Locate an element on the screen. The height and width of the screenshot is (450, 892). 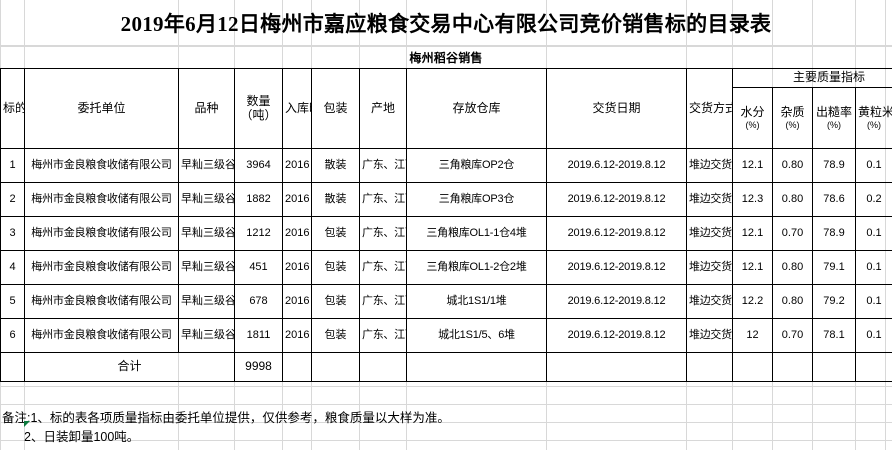
col-header-brown-rice-rate: 出糙率 (%) is located at coordinates (834, 118).